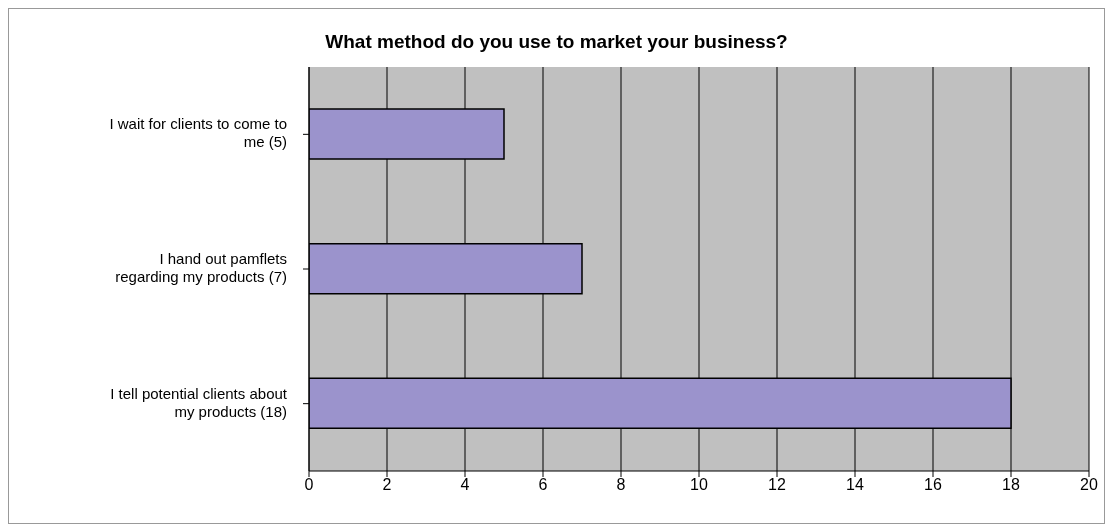 Image resolution: width=1111 pixels, height=530 pixels. Describe the element at coordinates (855, 485) in the screenshot. I see `x-tick-label: 14` at that location.